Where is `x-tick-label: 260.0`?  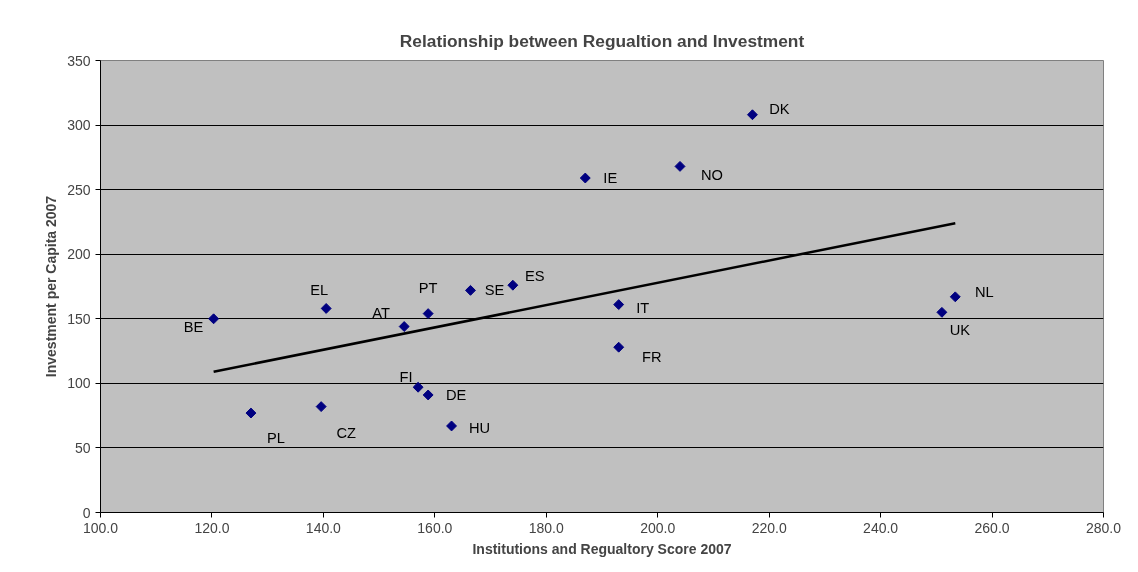
x-tick-label: 260.0 is located at coordinates (992, 527).